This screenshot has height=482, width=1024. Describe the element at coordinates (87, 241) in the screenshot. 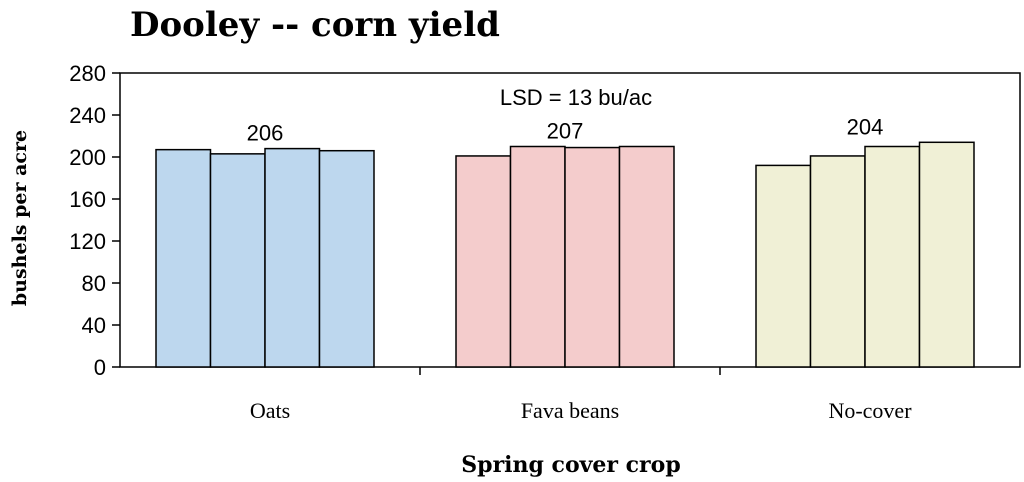

I see `y-tick-label: 120` at that location.